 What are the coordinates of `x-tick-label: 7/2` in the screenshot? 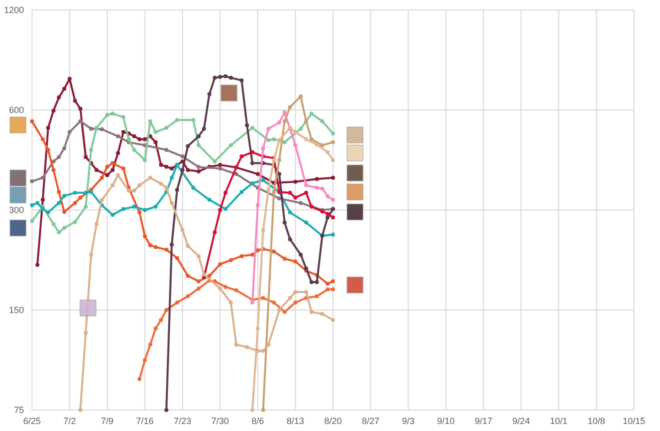 It's located at (69, 421).